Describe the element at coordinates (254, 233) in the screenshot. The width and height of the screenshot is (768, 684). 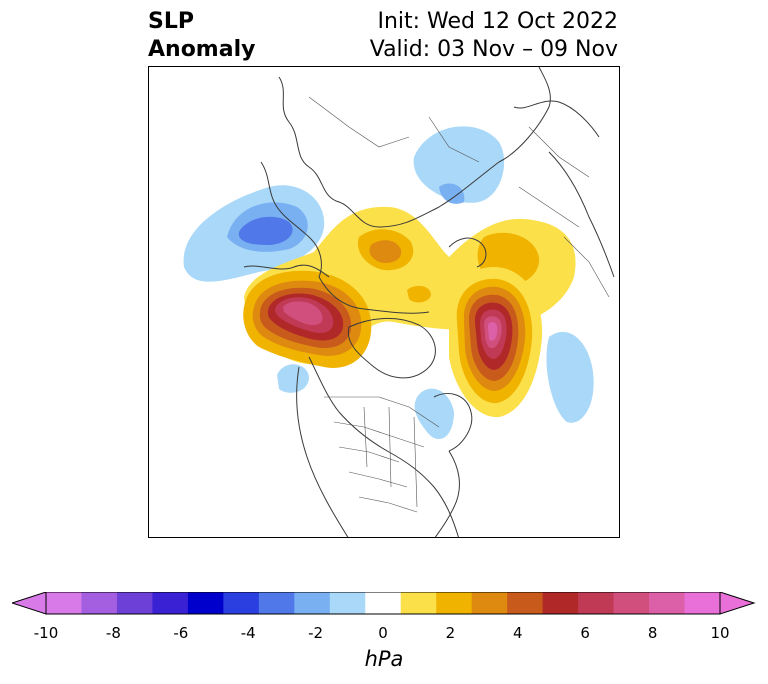
I see `negative-anomaly-europe` at that location.